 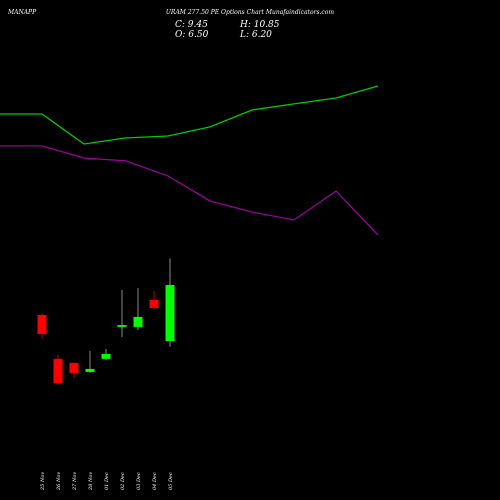 I want to click on x-tick-label: 28 Nov, so click(x=91, y=481).